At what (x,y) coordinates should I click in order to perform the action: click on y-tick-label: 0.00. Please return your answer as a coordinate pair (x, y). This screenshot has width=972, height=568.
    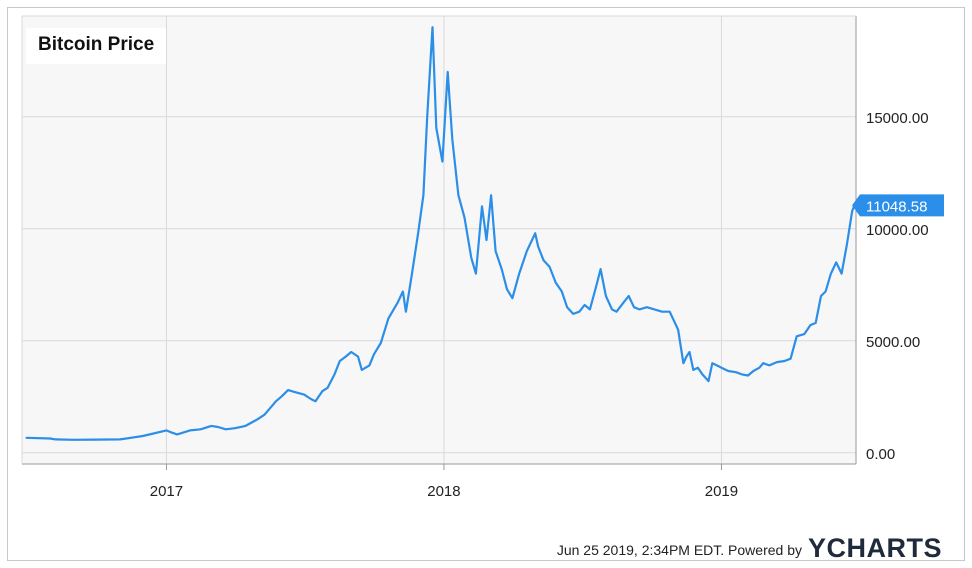
    Looking at the image, I should click on (880, 454).